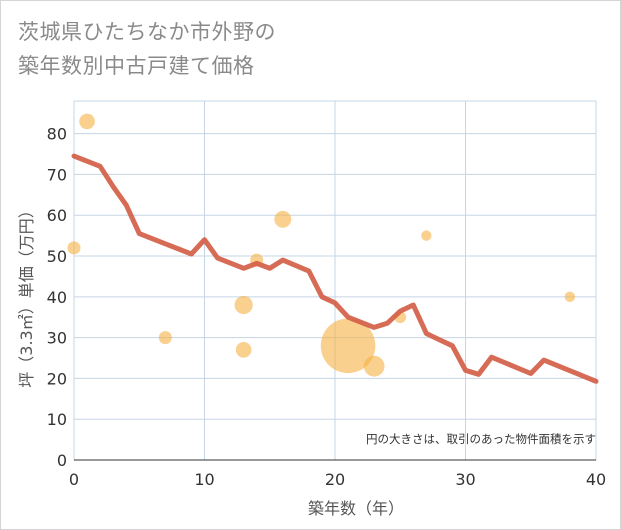  What do you see at coordinates (57, 419) in the screenshot?
I see `y-tick-label: 10` at bounding box center [57, 419].